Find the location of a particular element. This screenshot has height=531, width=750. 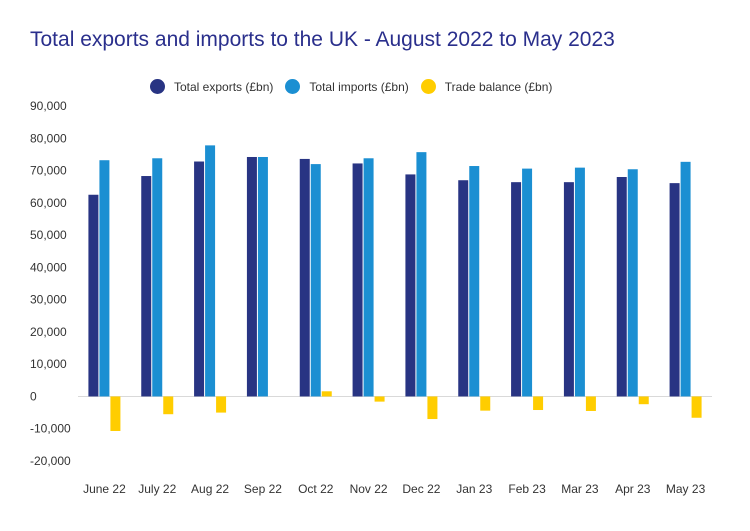

x-tick-label: May 23 is located at coordinates (686, 489).